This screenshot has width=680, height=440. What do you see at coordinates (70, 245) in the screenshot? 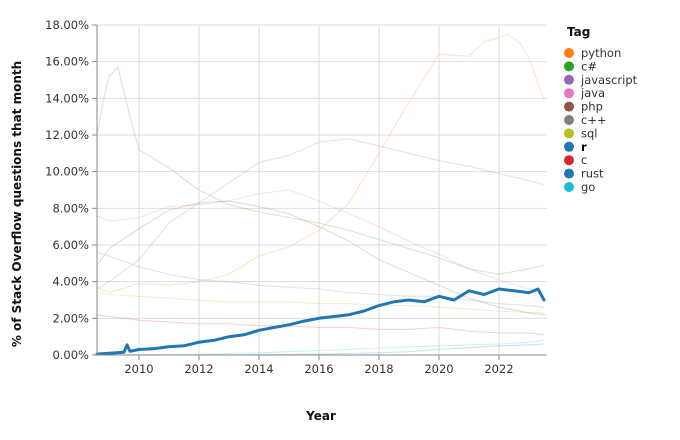
I see `y-tick-label: 6.00%` at bounding box center [70, 245].